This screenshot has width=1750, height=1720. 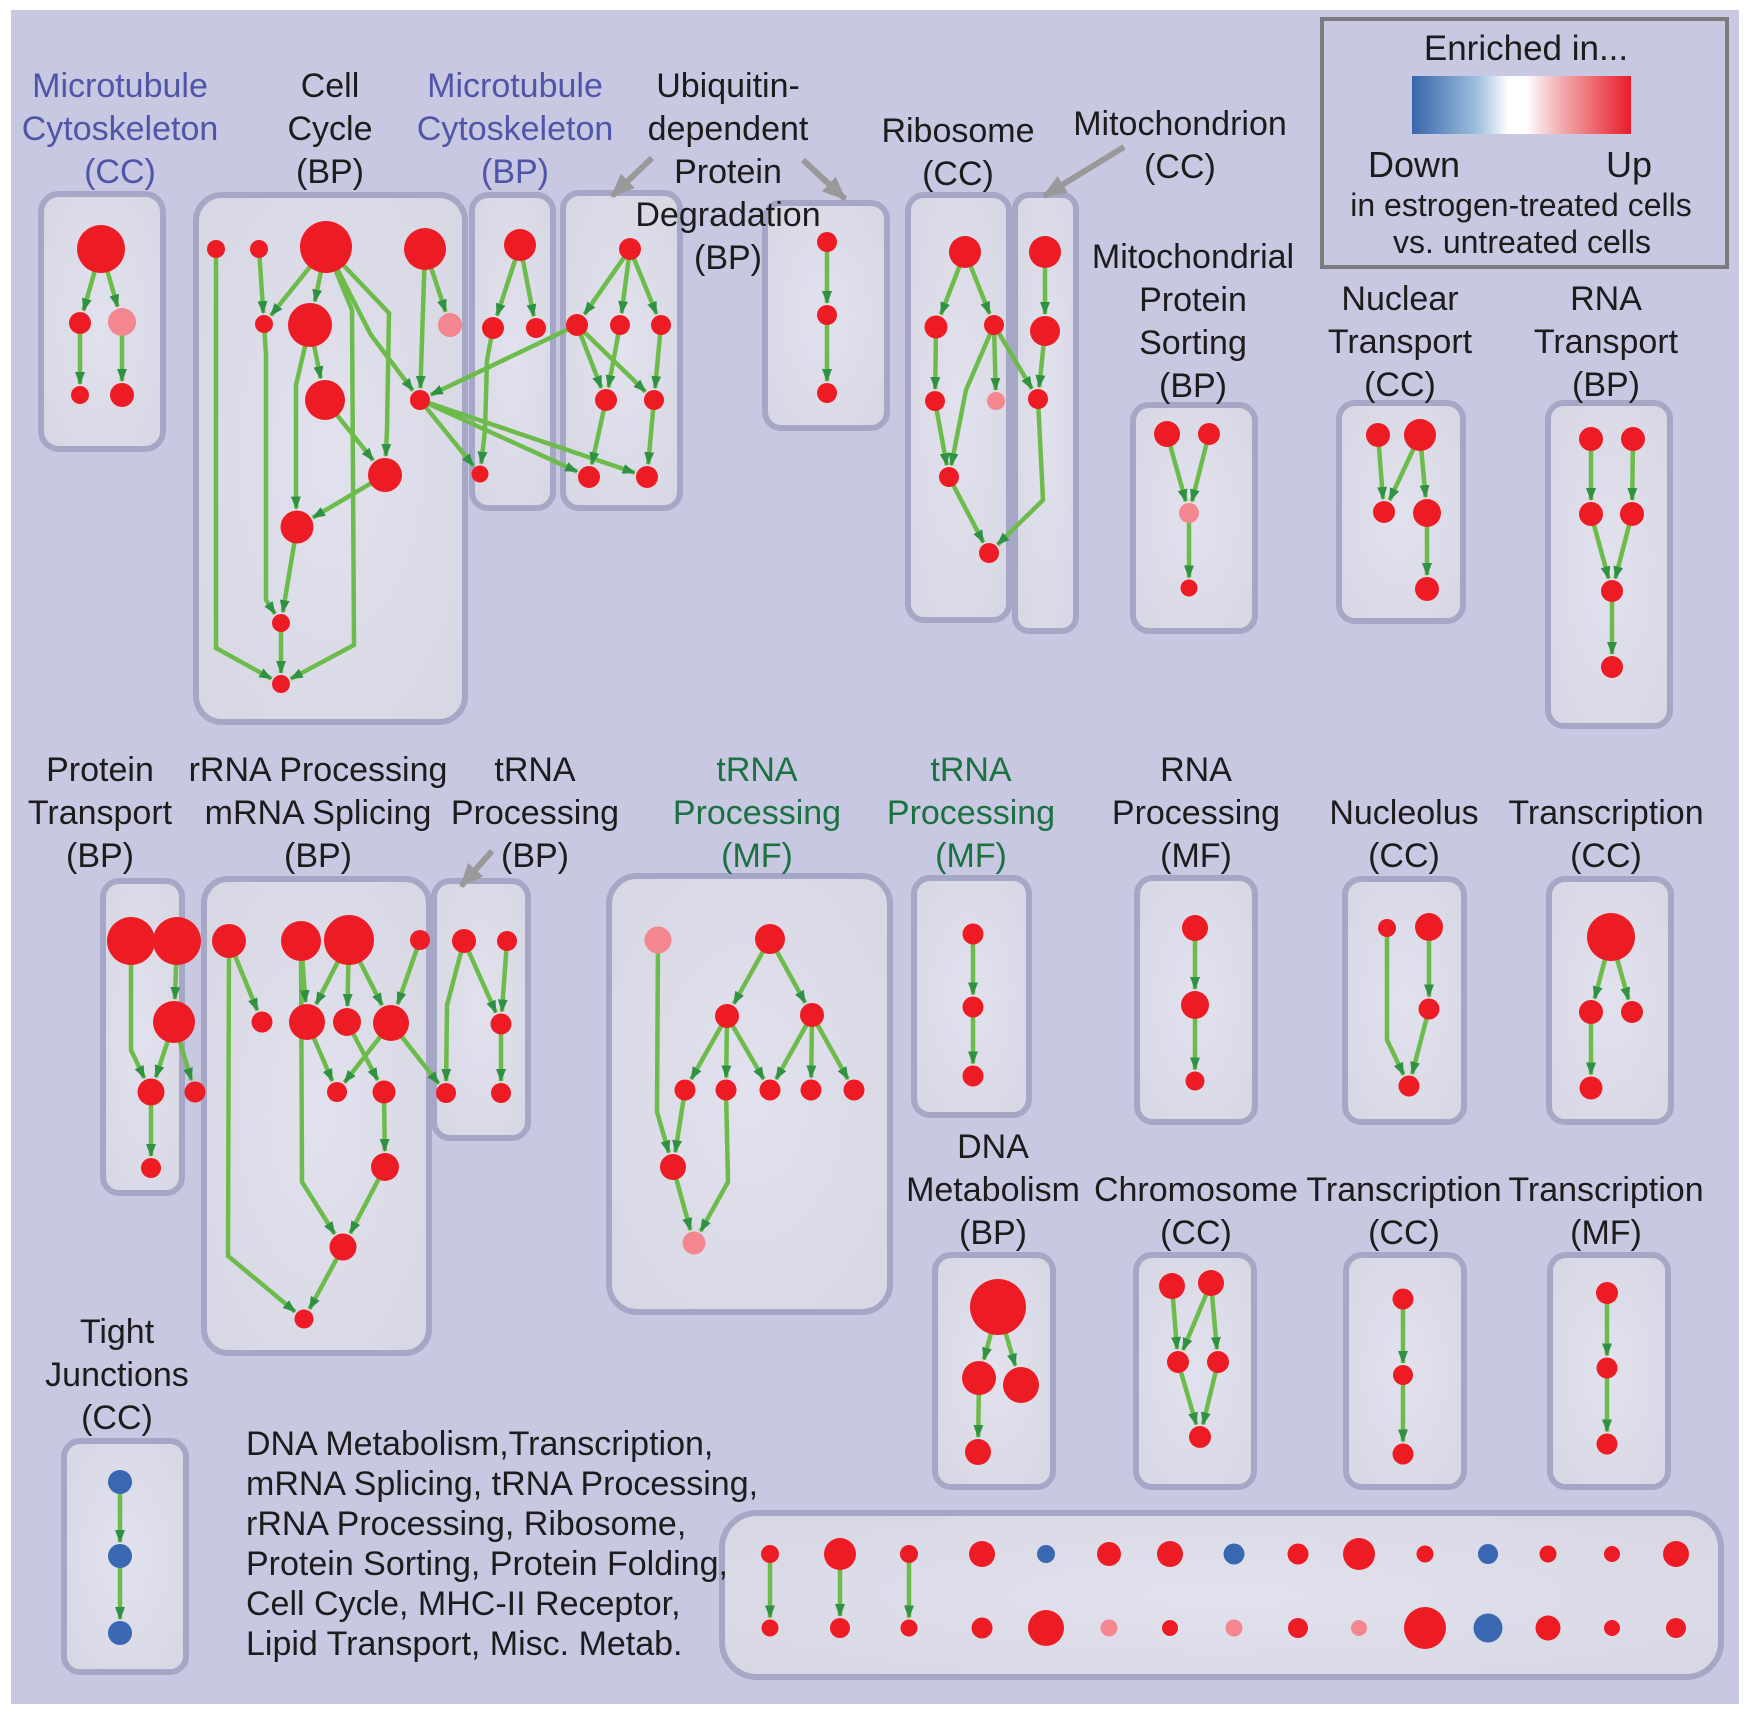 What do you see at coordinates (329, 129) in the screenshot?
I see `svg-text: Cycle` at bounding box center [329, 129].